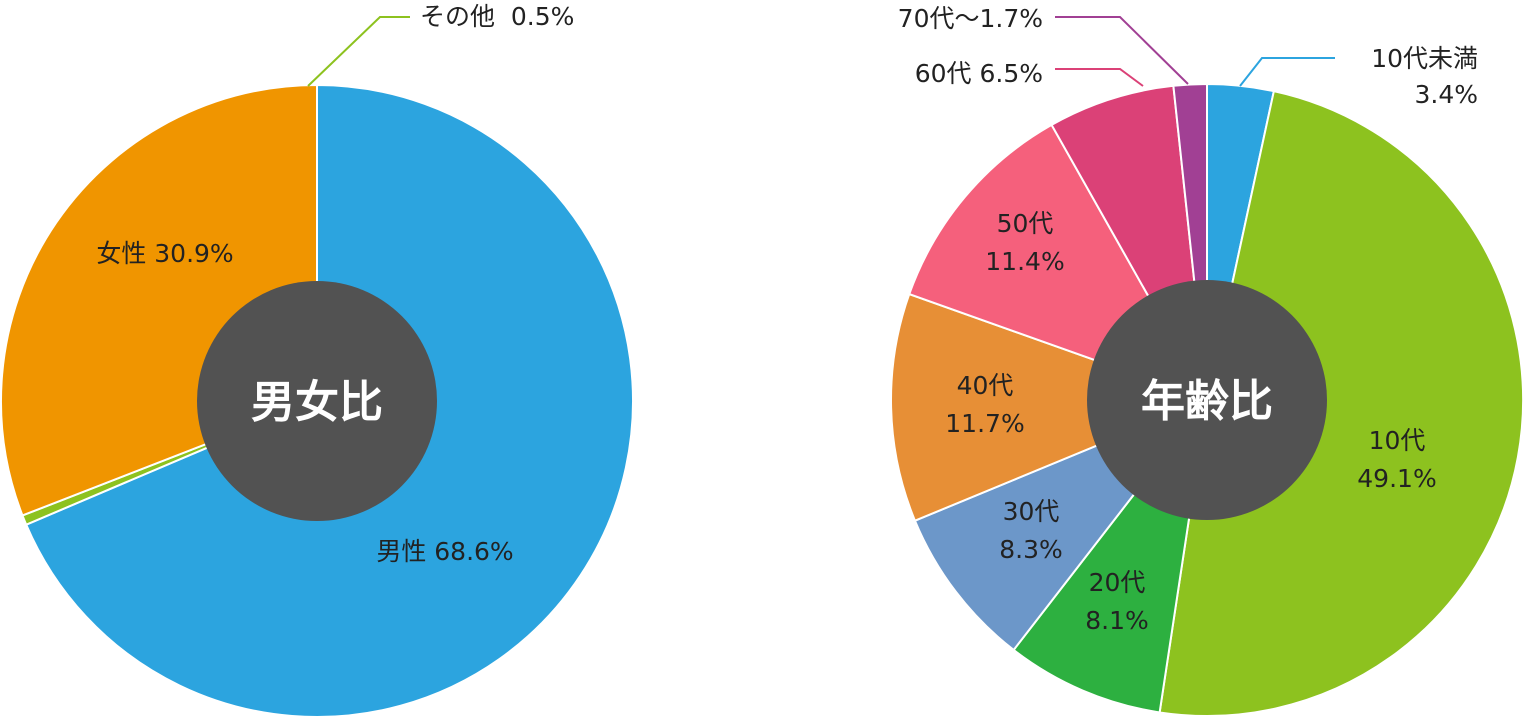  I want to click on pie1-label-1: その他 0.5%, so click(497, 16).